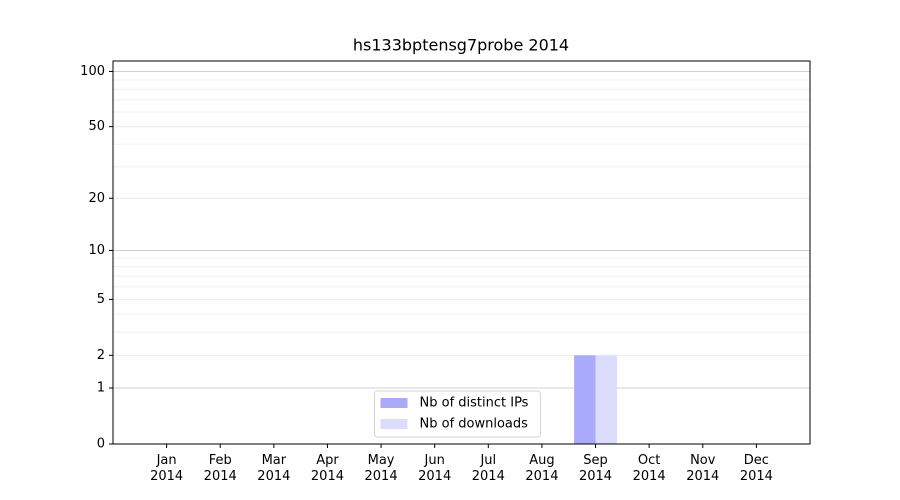 This screenshot has width=900, height=500. Describe the element at coordinates (101, 355) in the screenshot. I see `y-tick-label: 2` at that location.